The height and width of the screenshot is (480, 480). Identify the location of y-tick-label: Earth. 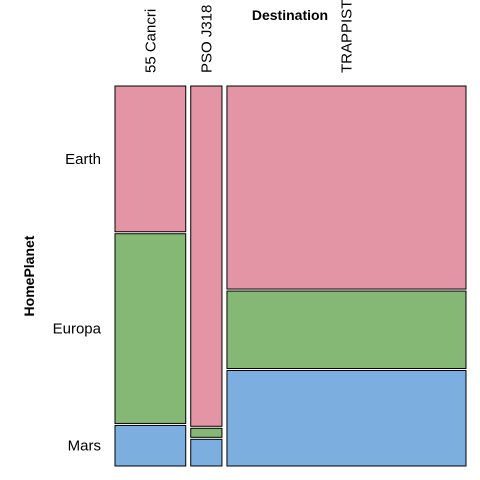
(83, 159).